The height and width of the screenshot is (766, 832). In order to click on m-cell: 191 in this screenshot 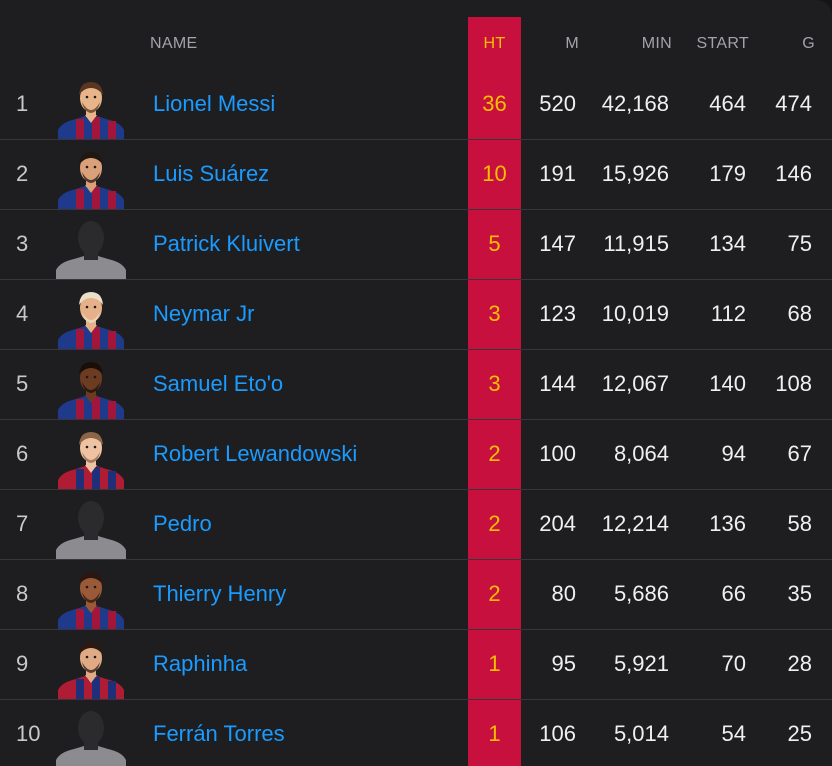, I will do `click(557, 173)`.